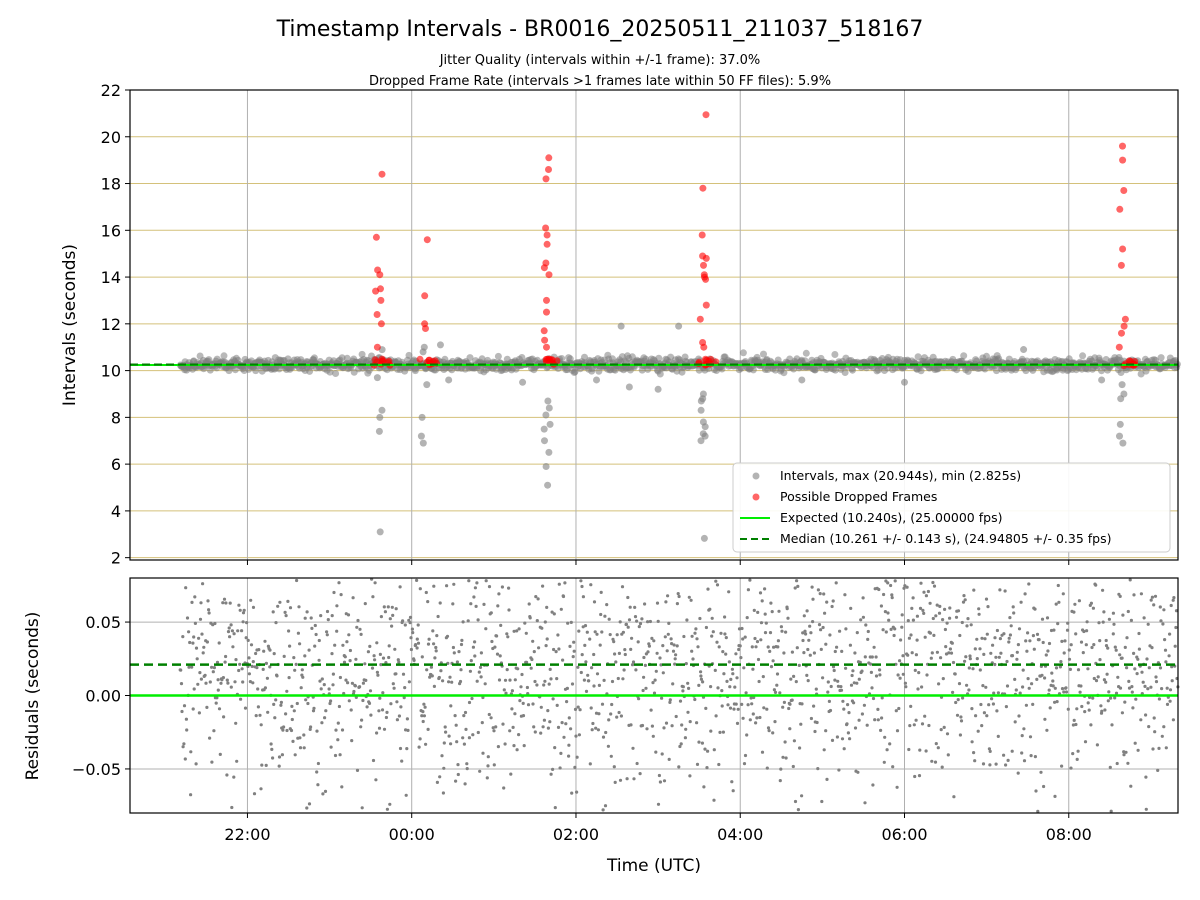 This screenshot has height=900, width=1200. Describe the element at coordinates (654, 680) in the screenshot. I see `residuals-reference-lines` at that location.